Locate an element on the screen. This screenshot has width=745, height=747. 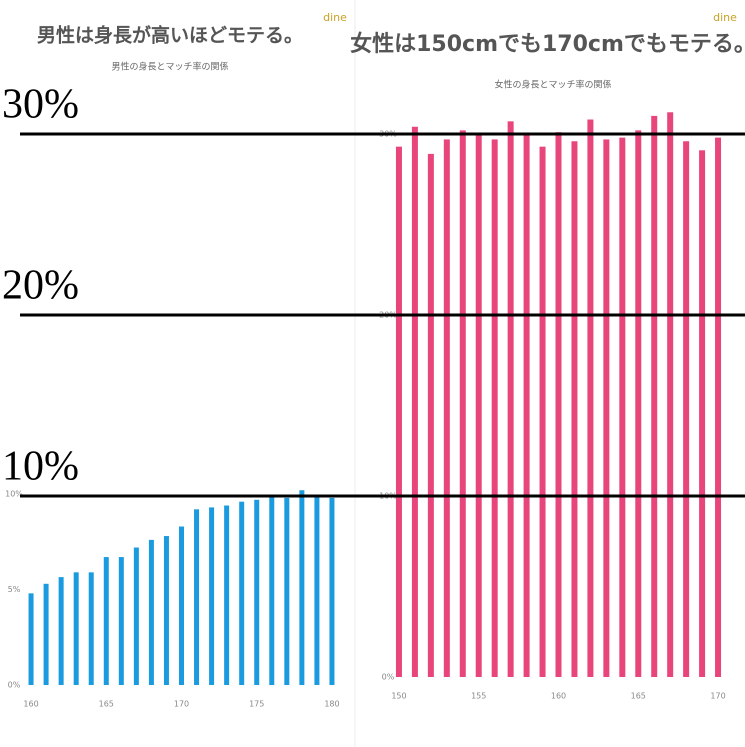
x-tick-label: 155 is located at coordinates (478, 696).